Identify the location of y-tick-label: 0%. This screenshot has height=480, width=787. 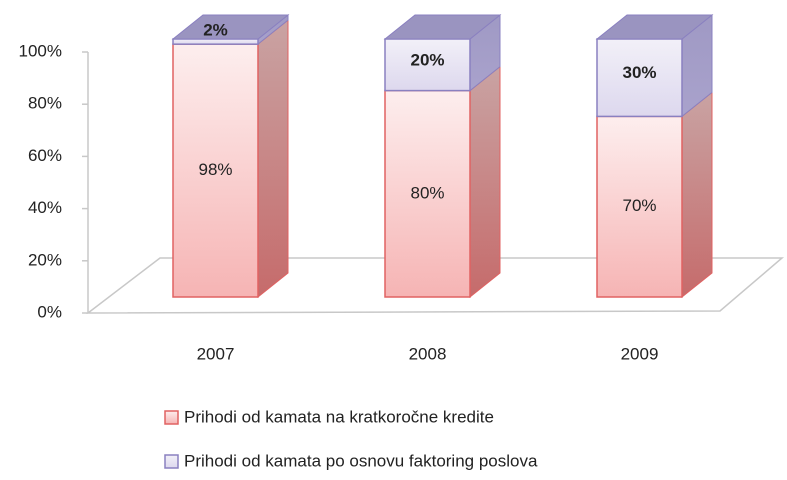
(49, 311).